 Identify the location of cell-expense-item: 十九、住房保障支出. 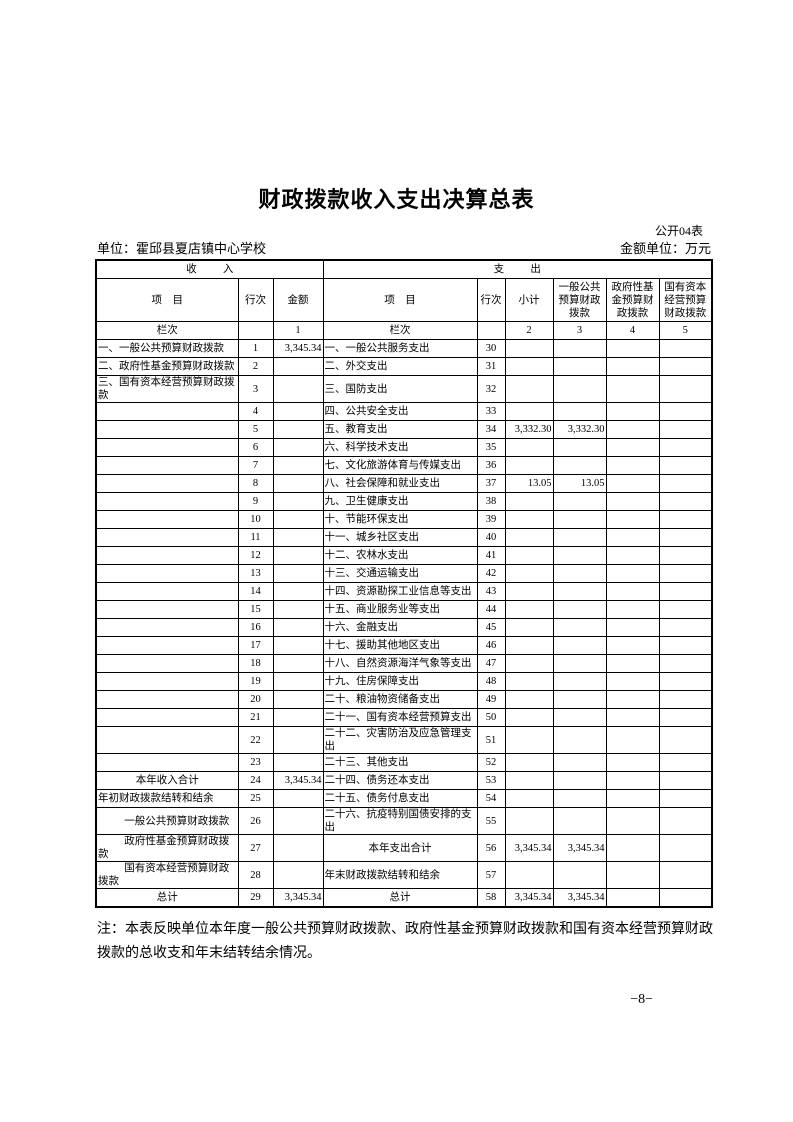
(400, 681).